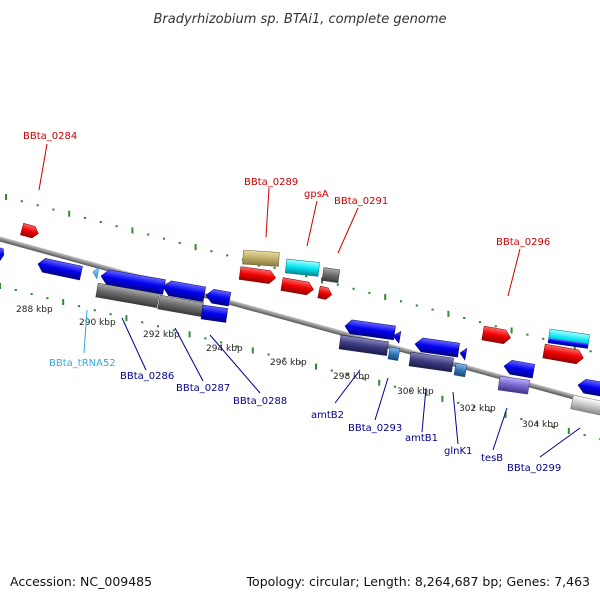 The image size is (600, 600). I want to click on gene-bbta-0284-shape, so click(30, 230).